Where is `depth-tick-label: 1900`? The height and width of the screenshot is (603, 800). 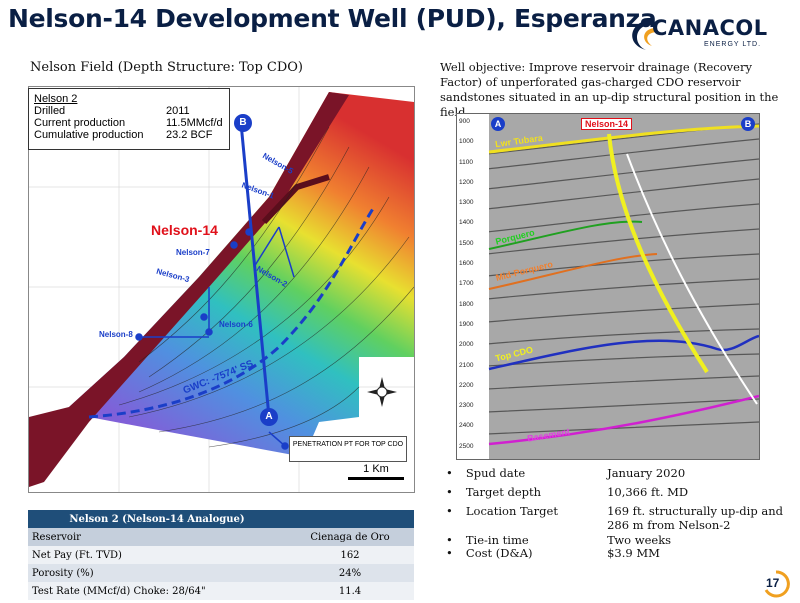 depth-tick-label: 1900 is located at coordinates (466, 324).